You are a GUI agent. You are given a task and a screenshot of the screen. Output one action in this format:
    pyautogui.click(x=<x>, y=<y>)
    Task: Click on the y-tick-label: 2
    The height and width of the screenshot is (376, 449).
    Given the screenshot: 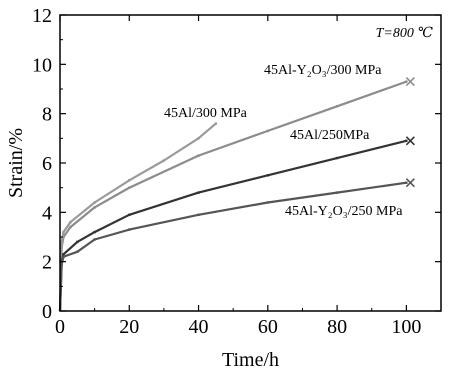 What is the action you would take?
    pyautogui.click(x=47, y=263)
    